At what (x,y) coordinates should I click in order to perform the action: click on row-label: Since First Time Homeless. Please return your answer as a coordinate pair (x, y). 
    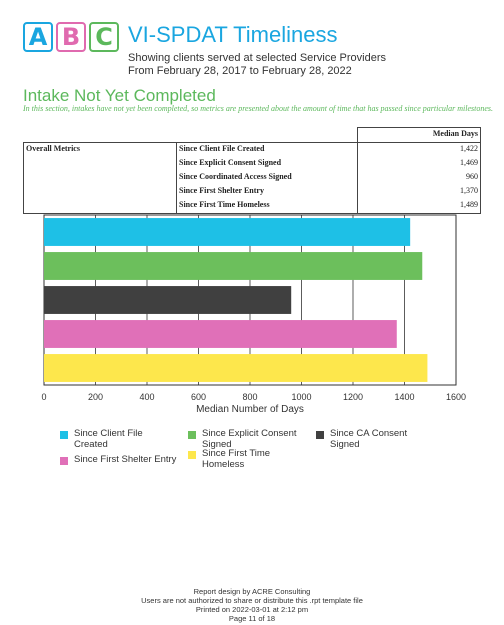
    Looking at the image, I should click on (267, 206).